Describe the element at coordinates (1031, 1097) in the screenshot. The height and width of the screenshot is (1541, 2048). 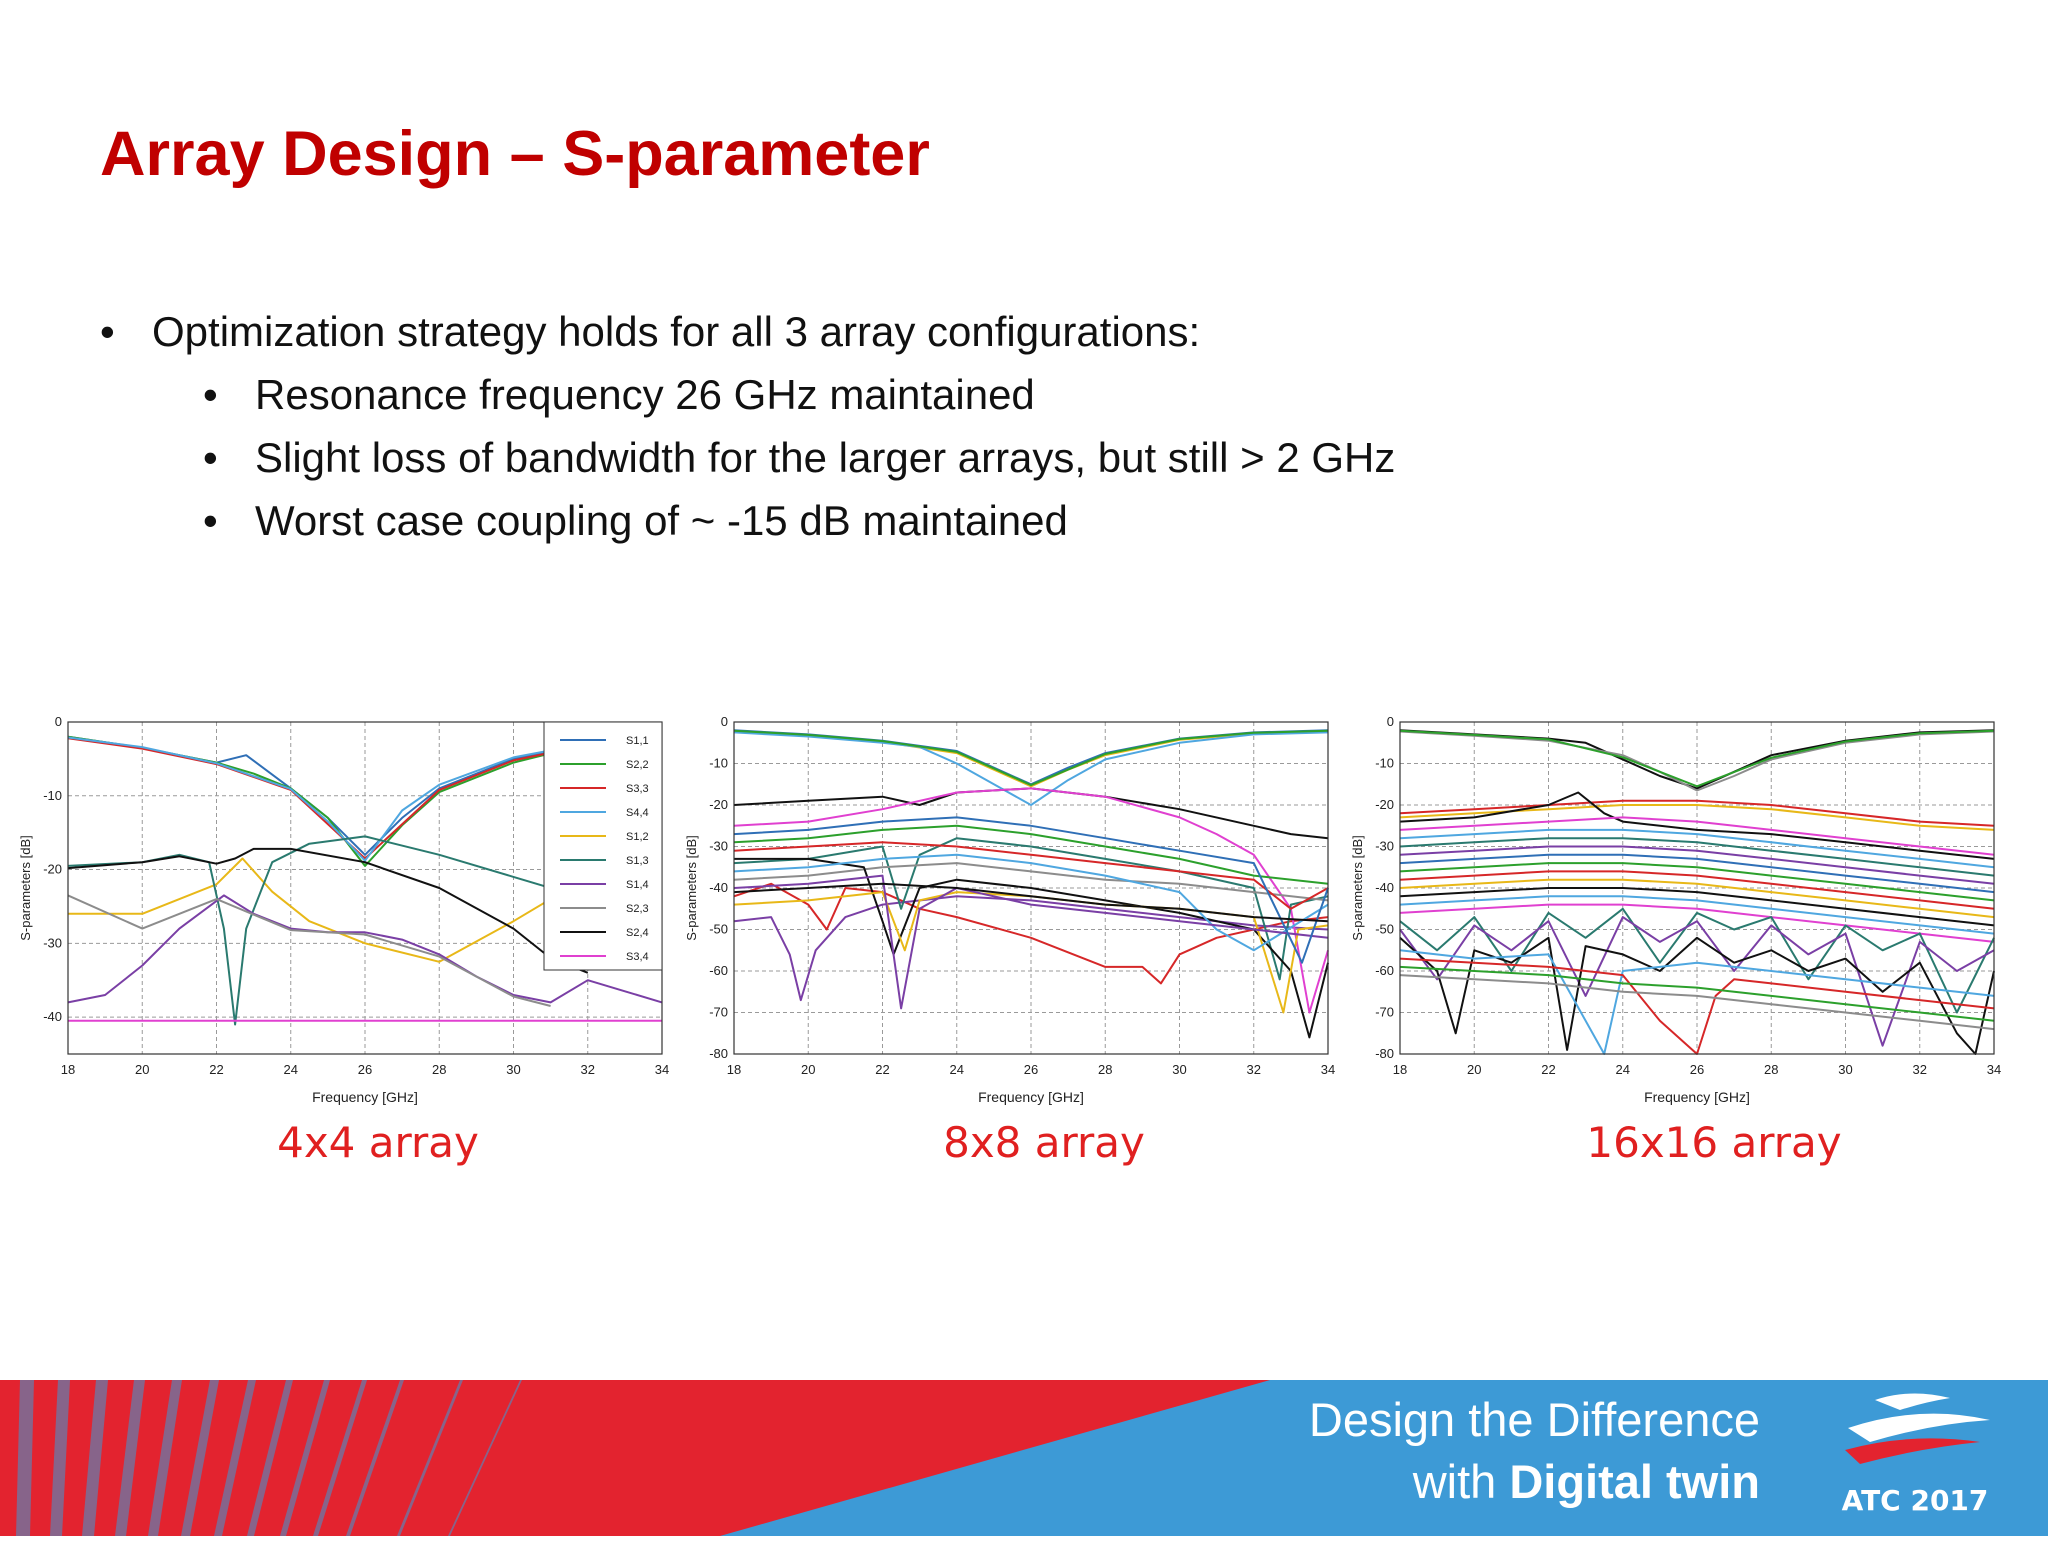
I see `x-axis-label: Frequency [GHz]` at that location.